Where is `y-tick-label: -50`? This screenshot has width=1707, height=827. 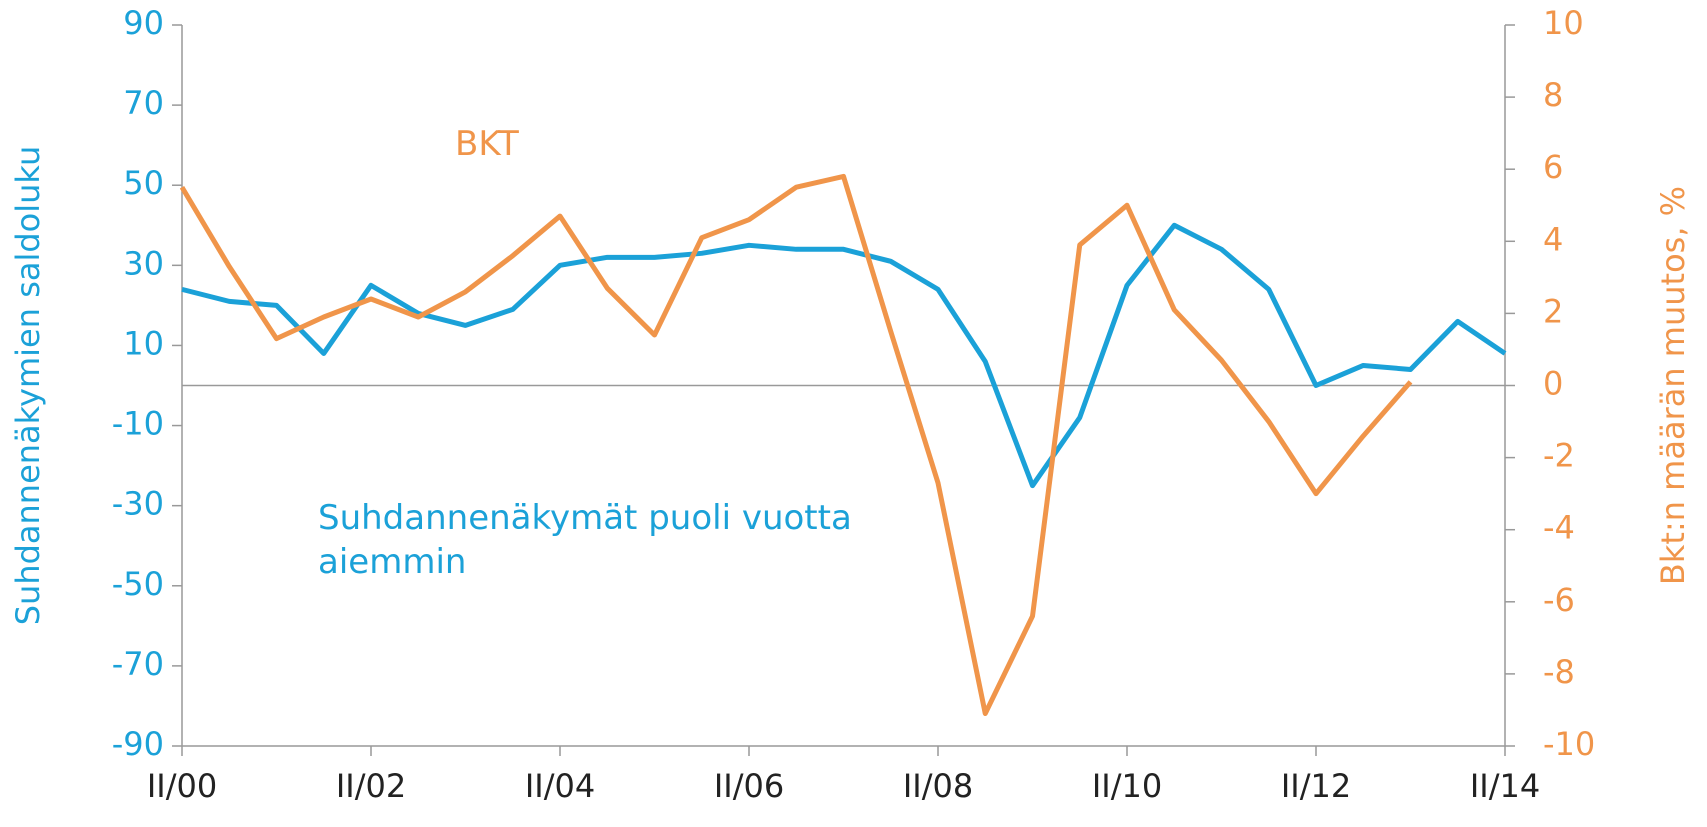
y-tick-label: -50 is located at coordinates (138, 584).